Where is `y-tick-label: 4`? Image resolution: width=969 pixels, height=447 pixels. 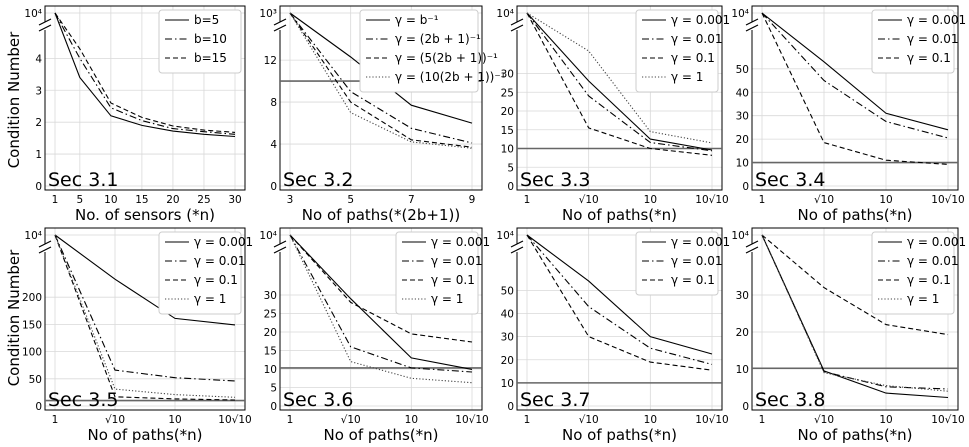
y-tick-label: 4 is located at coordinates (273, 145).